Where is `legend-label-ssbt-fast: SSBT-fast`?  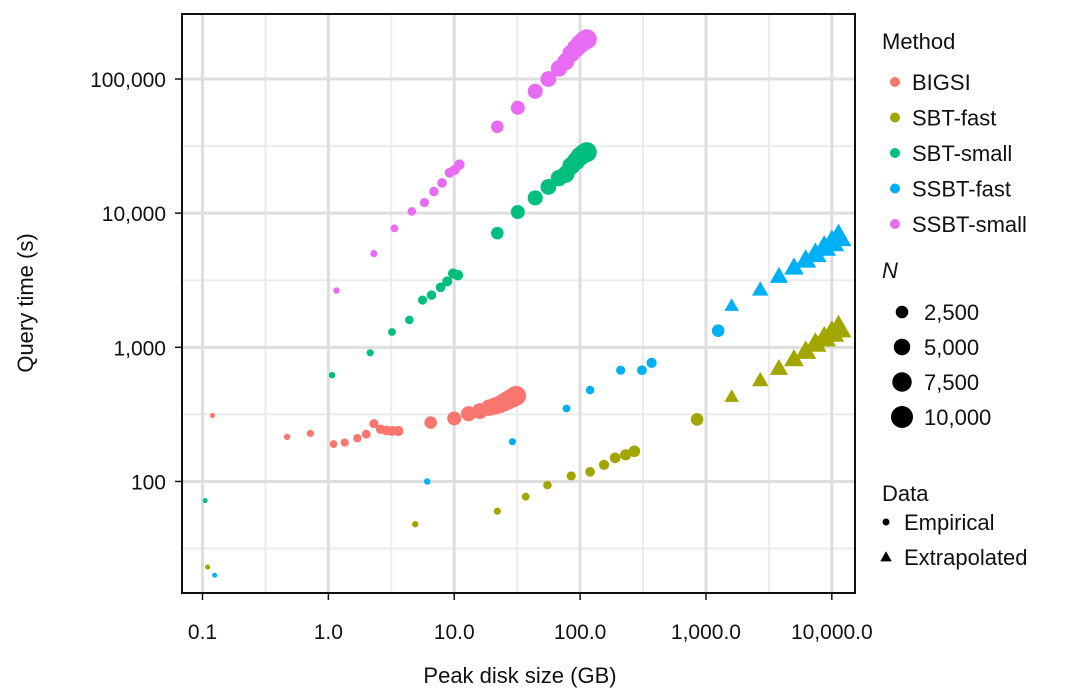 legend-label-ssbt-fast: SSBT-fast is located at coordinates (961, 189).